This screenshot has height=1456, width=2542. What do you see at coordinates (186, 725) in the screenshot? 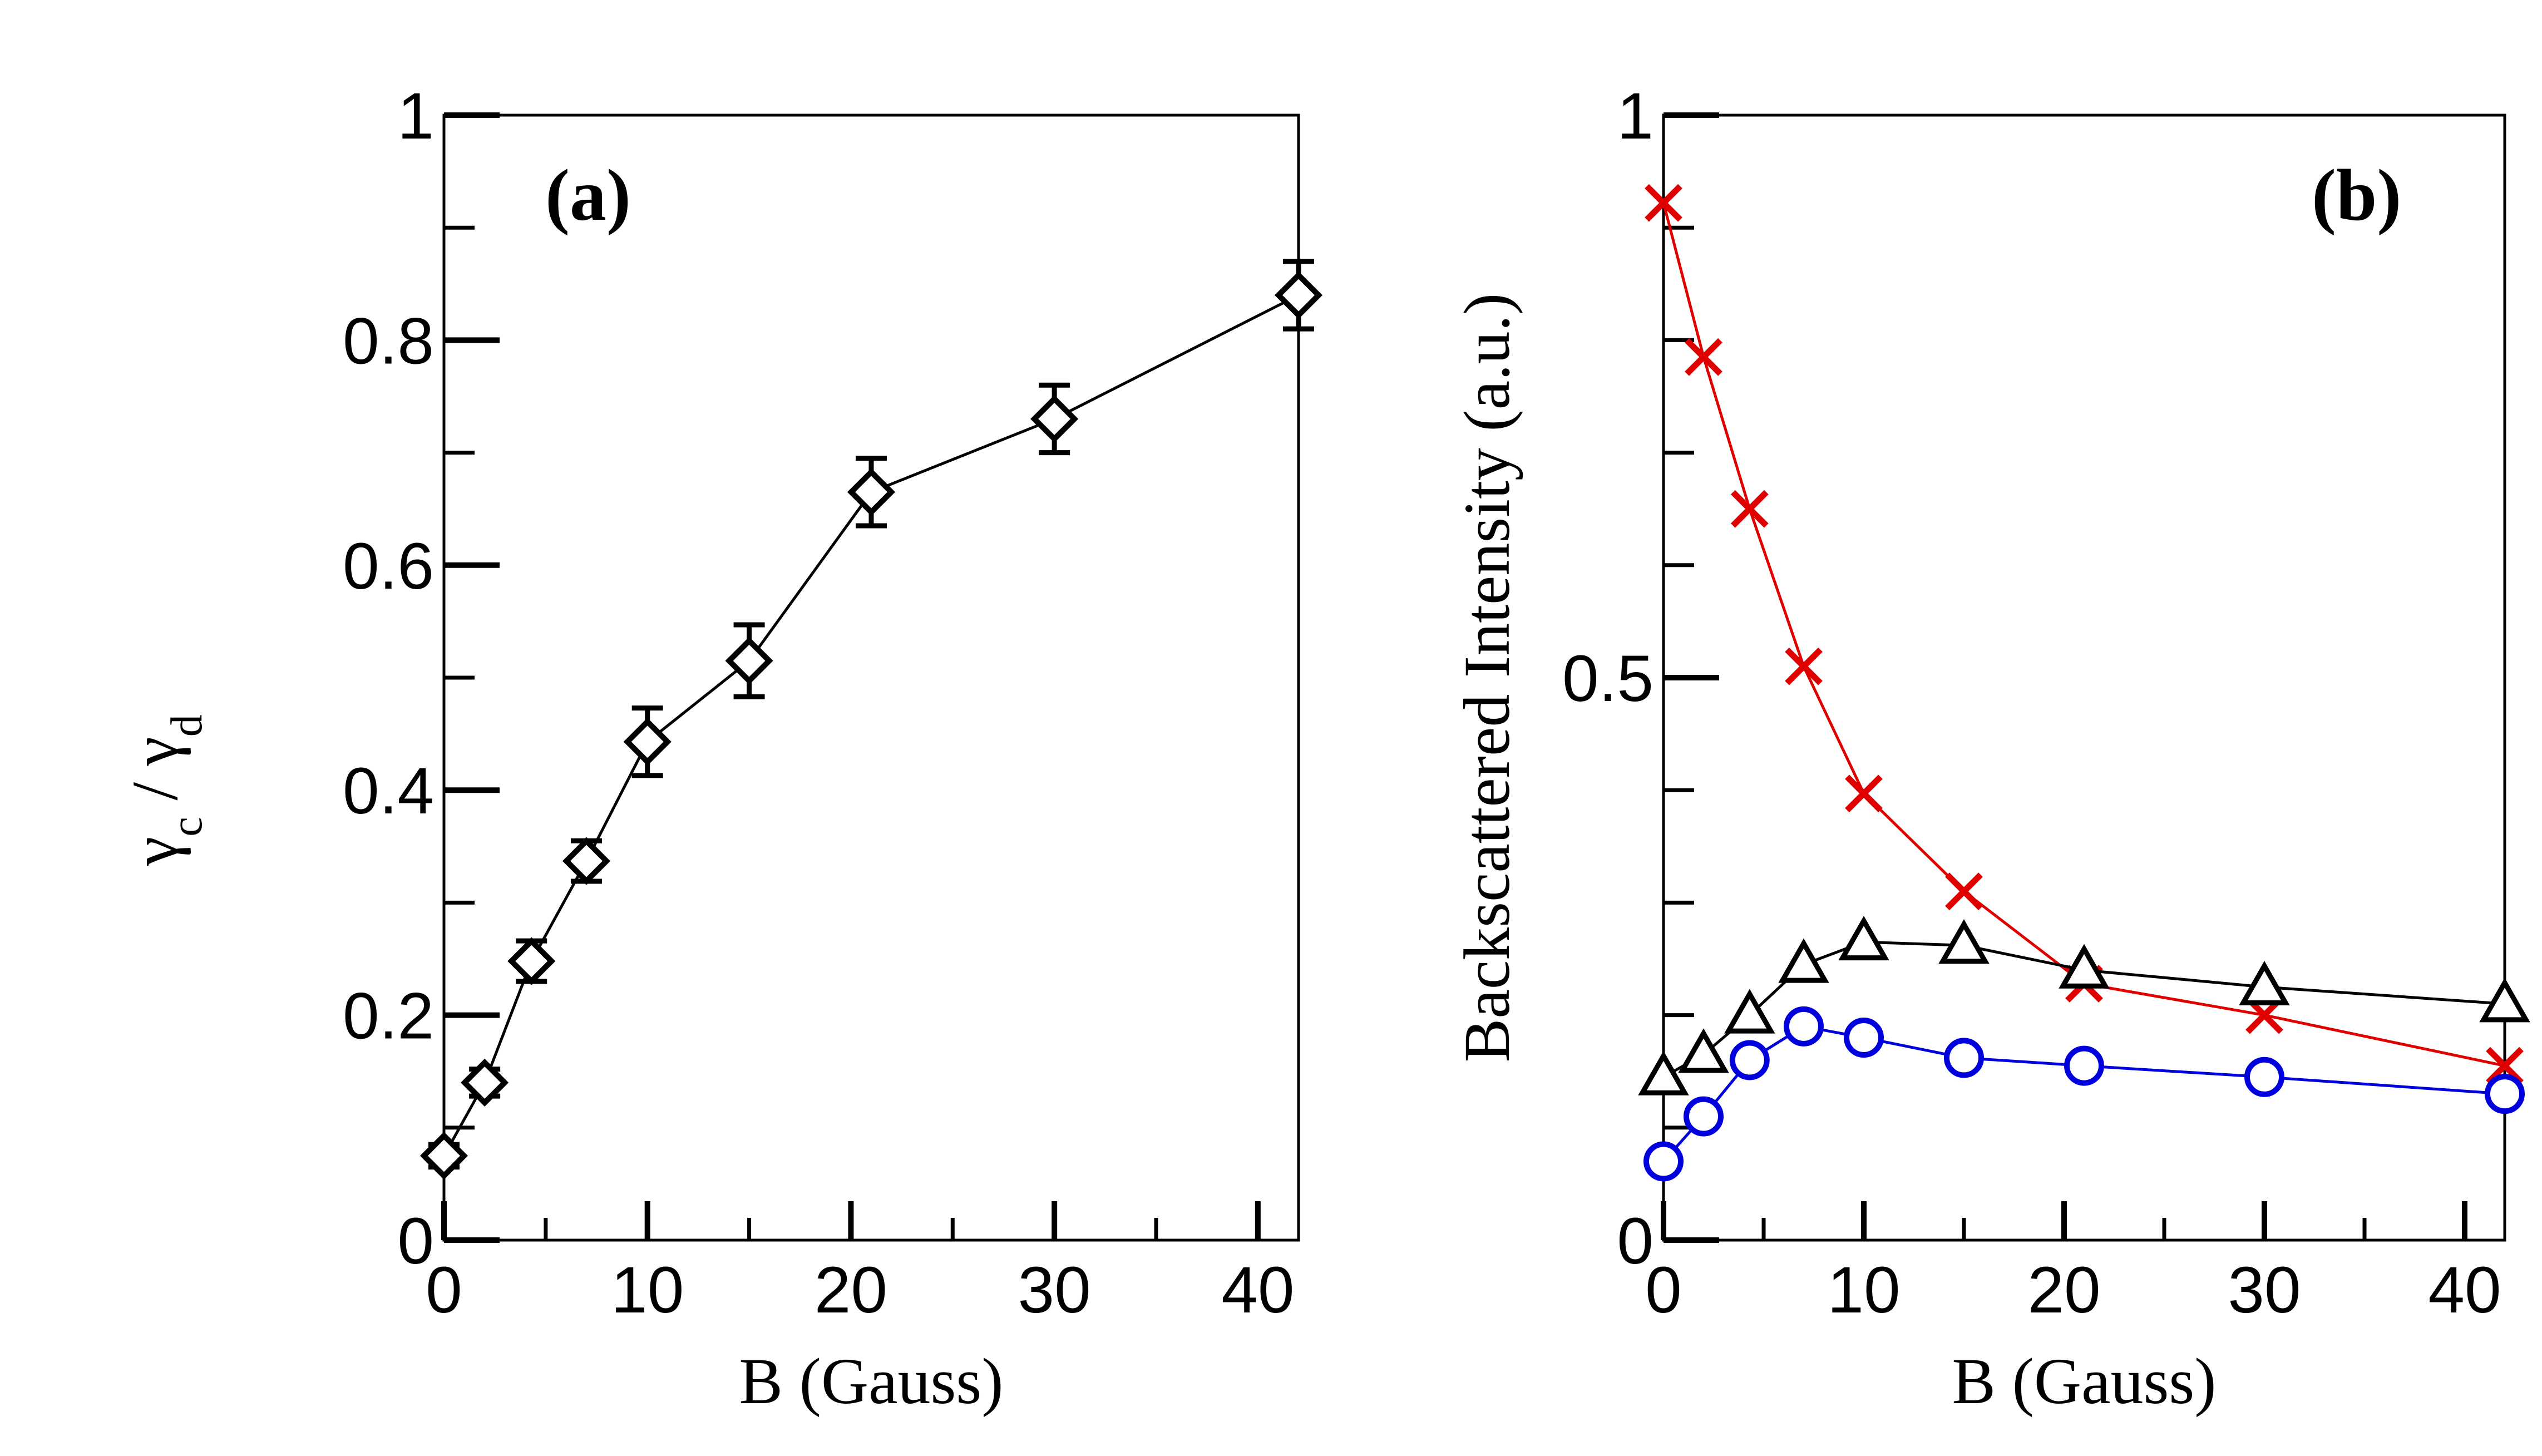
I see `ylabel-sub-d: d` at bounding box center [186, 725].